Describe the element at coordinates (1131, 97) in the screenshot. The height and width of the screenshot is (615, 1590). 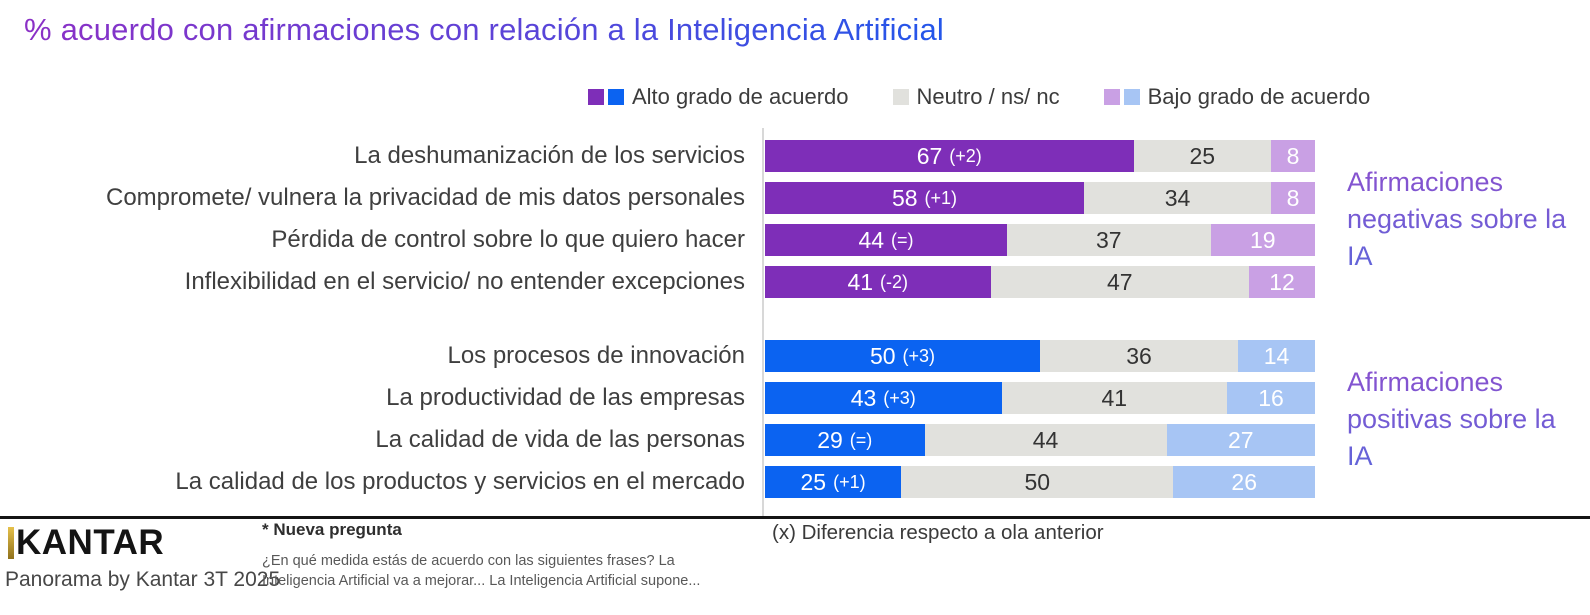
I see `legend-swatch-light-blue` at that location.